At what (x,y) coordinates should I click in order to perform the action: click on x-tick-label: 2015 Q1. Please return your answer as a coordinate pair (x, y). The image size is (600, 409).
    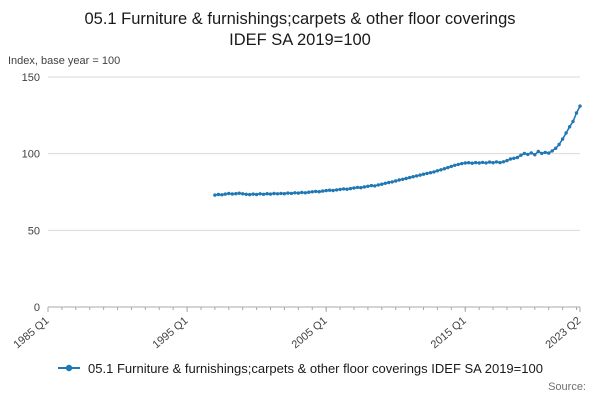
    Looking at the image, I should click on (449, 333).